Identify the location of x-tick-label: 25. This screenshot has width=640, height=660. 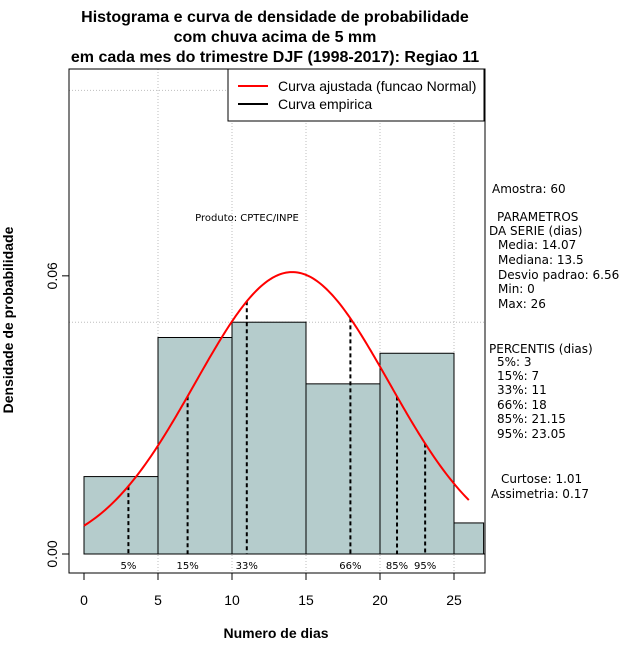
(454, 600).